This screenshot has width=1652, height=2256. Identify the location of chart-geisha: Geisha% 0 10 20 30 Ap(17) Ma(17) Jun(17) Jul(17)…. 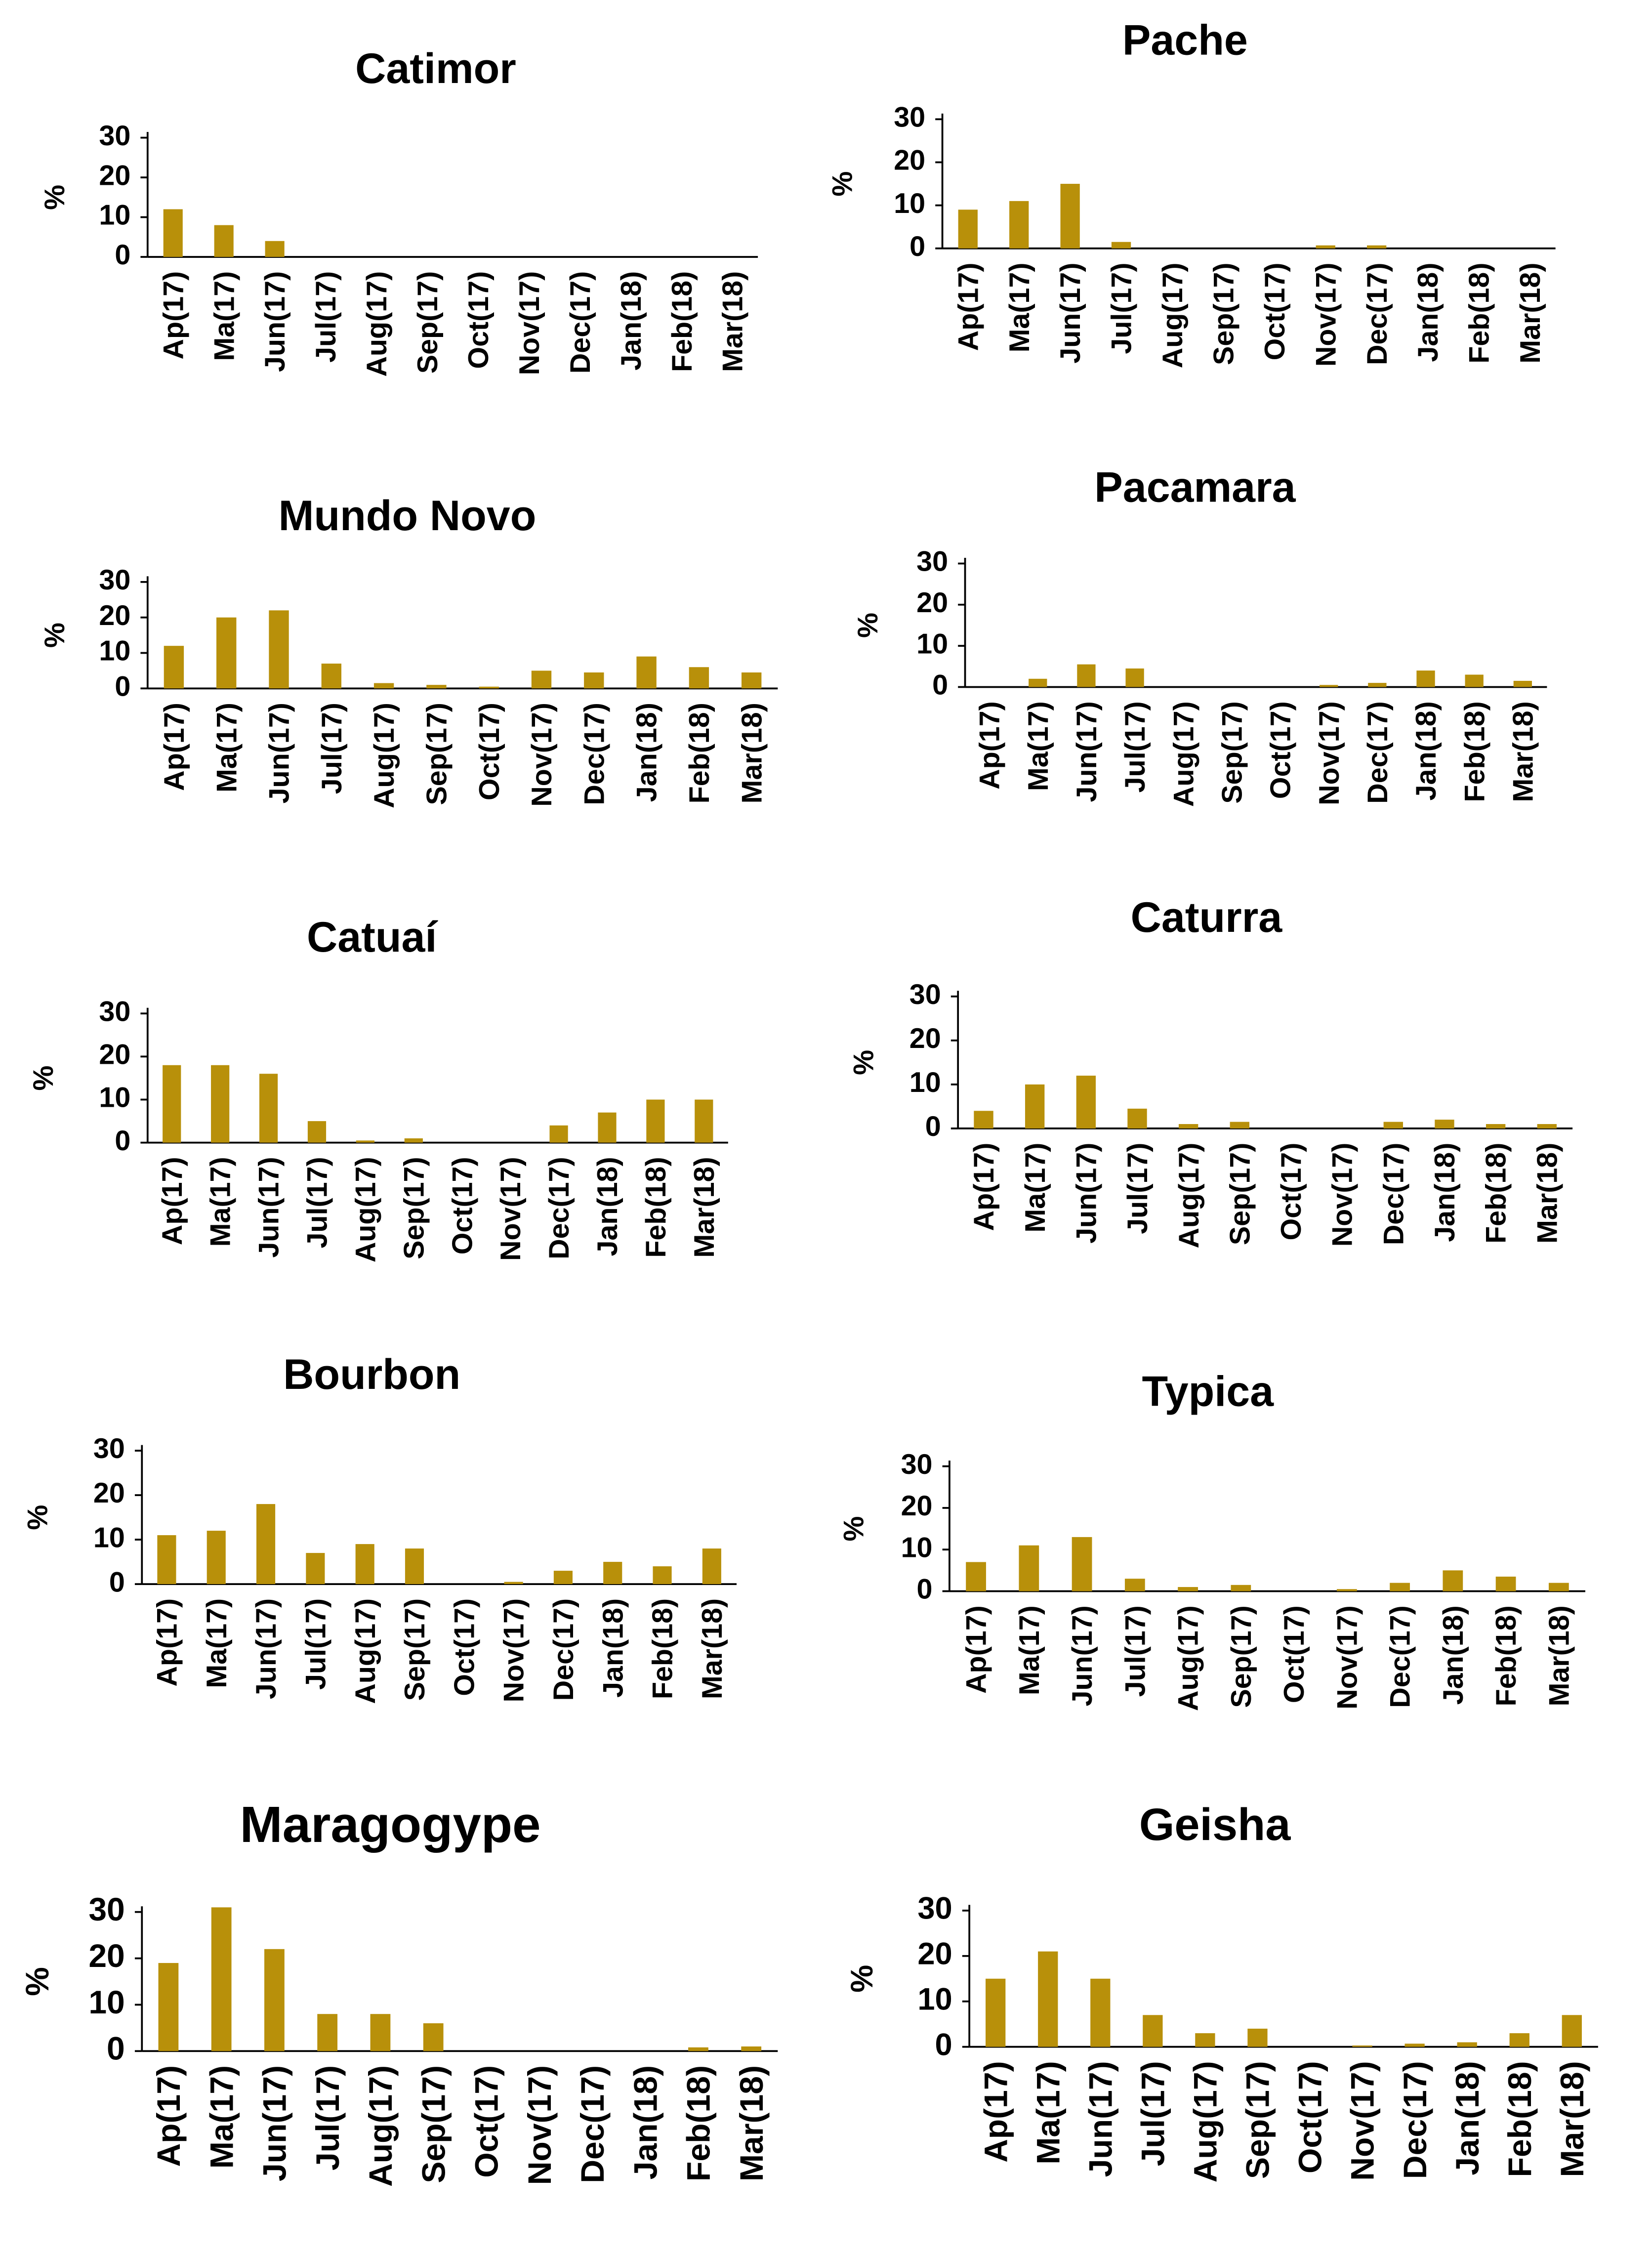
(1221, 1990).